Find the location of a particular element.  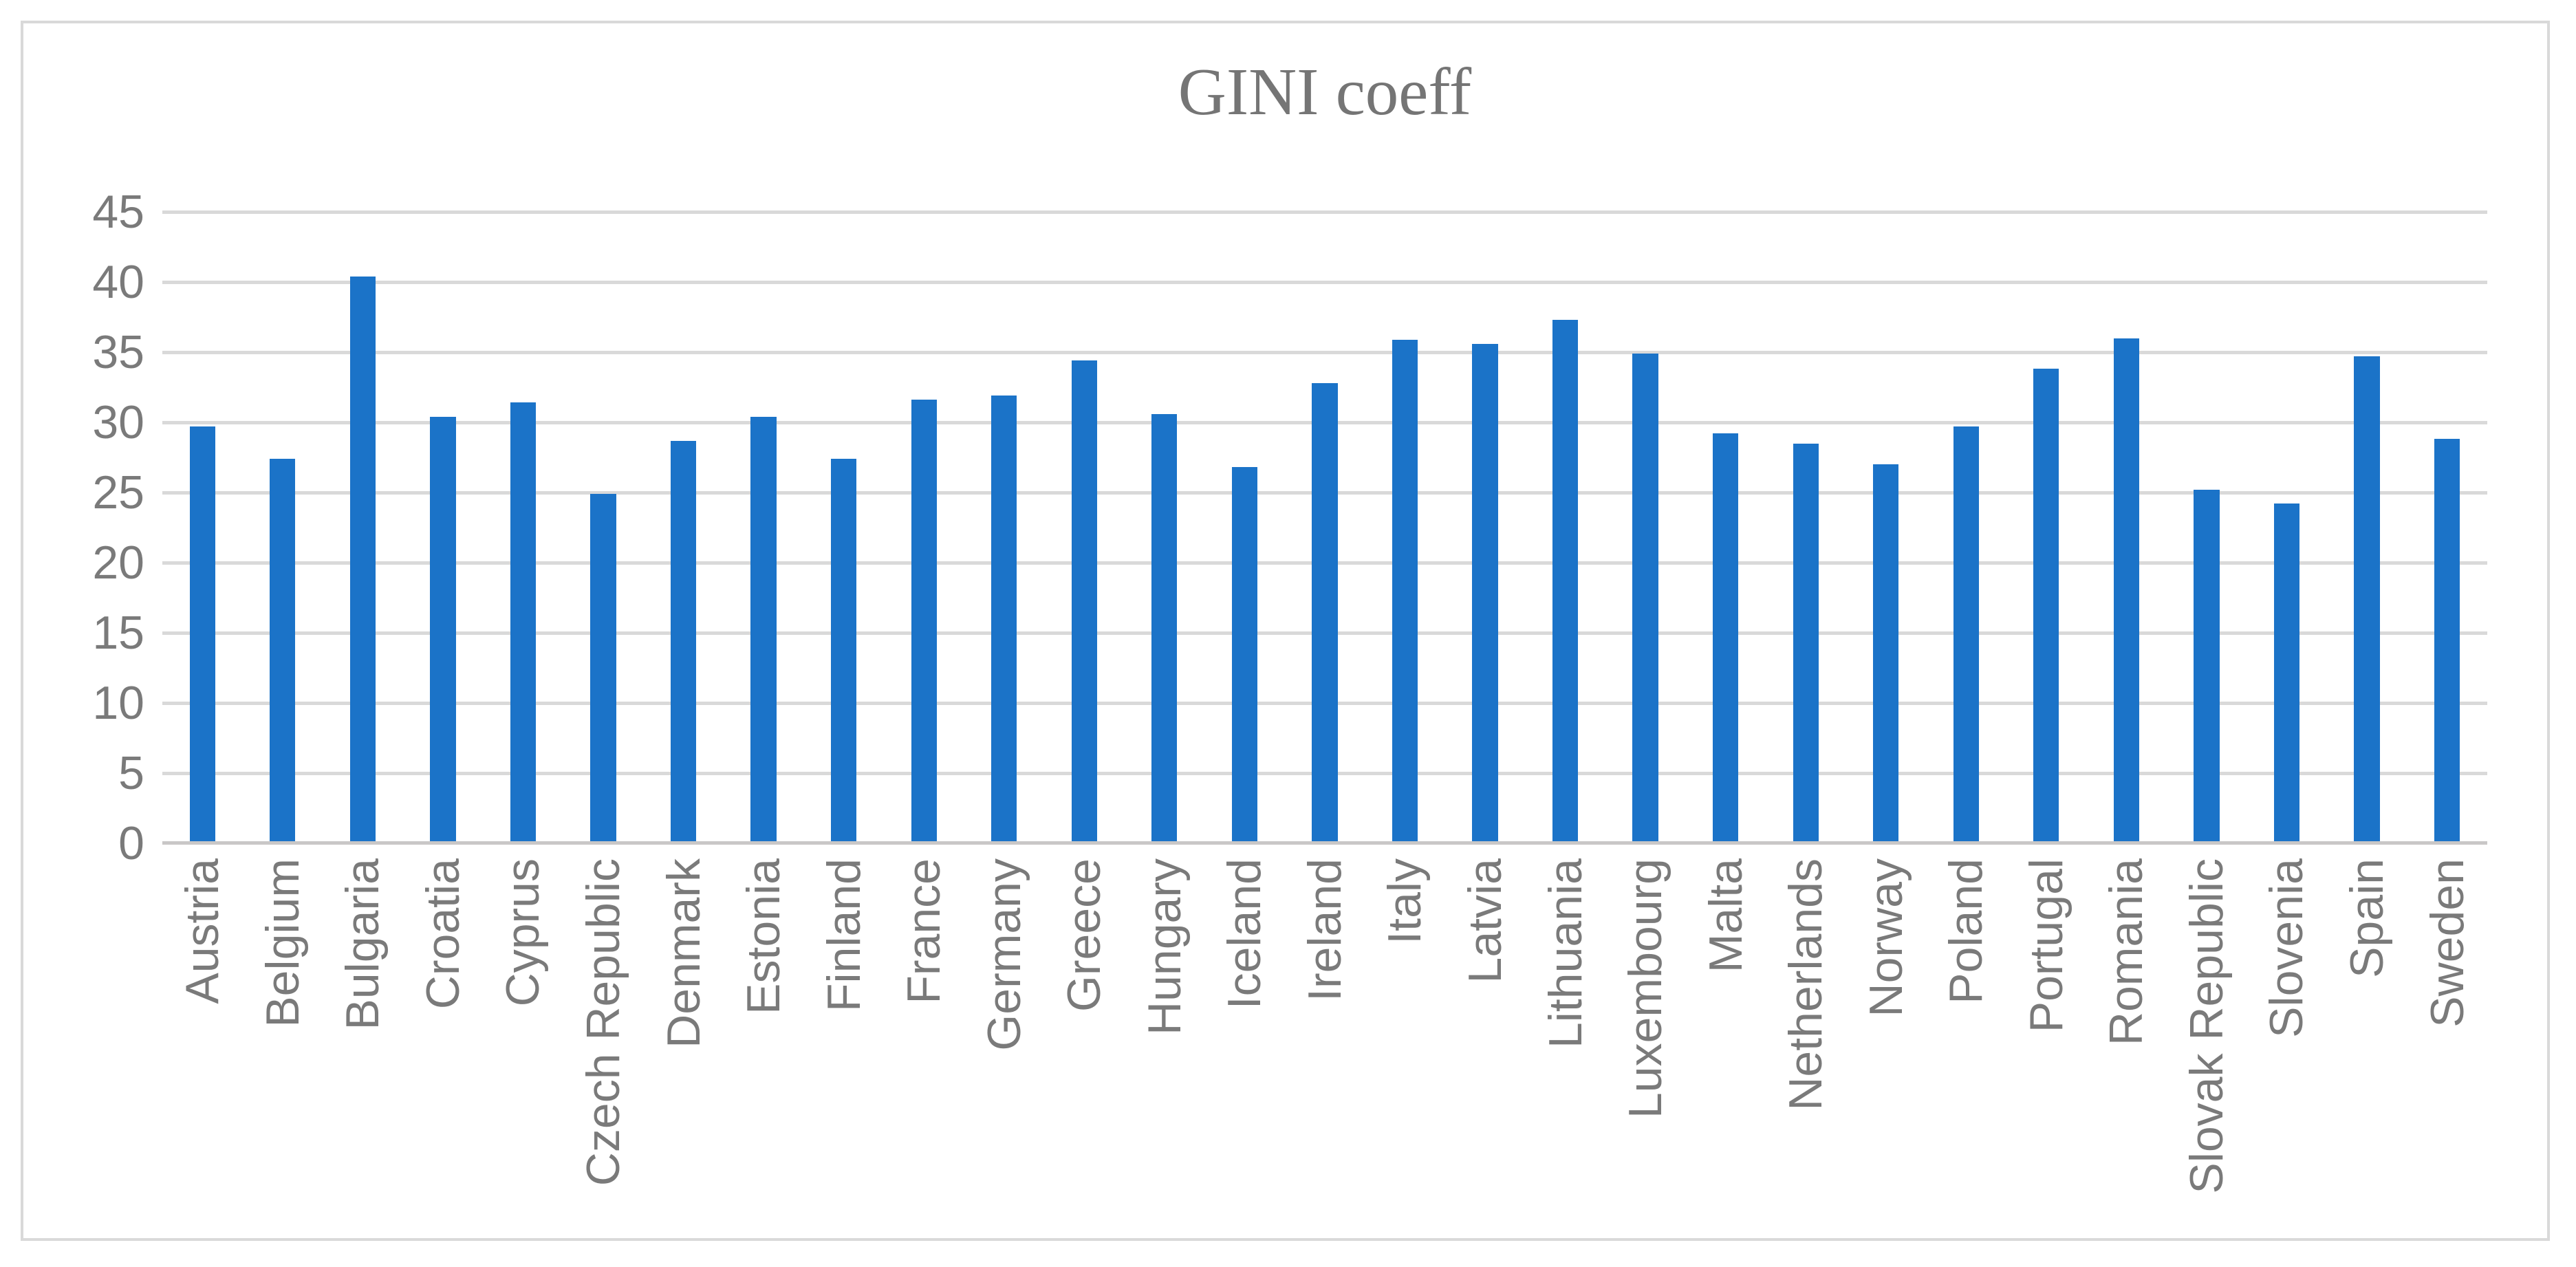

x-label-slot-Norway: Norway is located at coordinates (1886, 1051).